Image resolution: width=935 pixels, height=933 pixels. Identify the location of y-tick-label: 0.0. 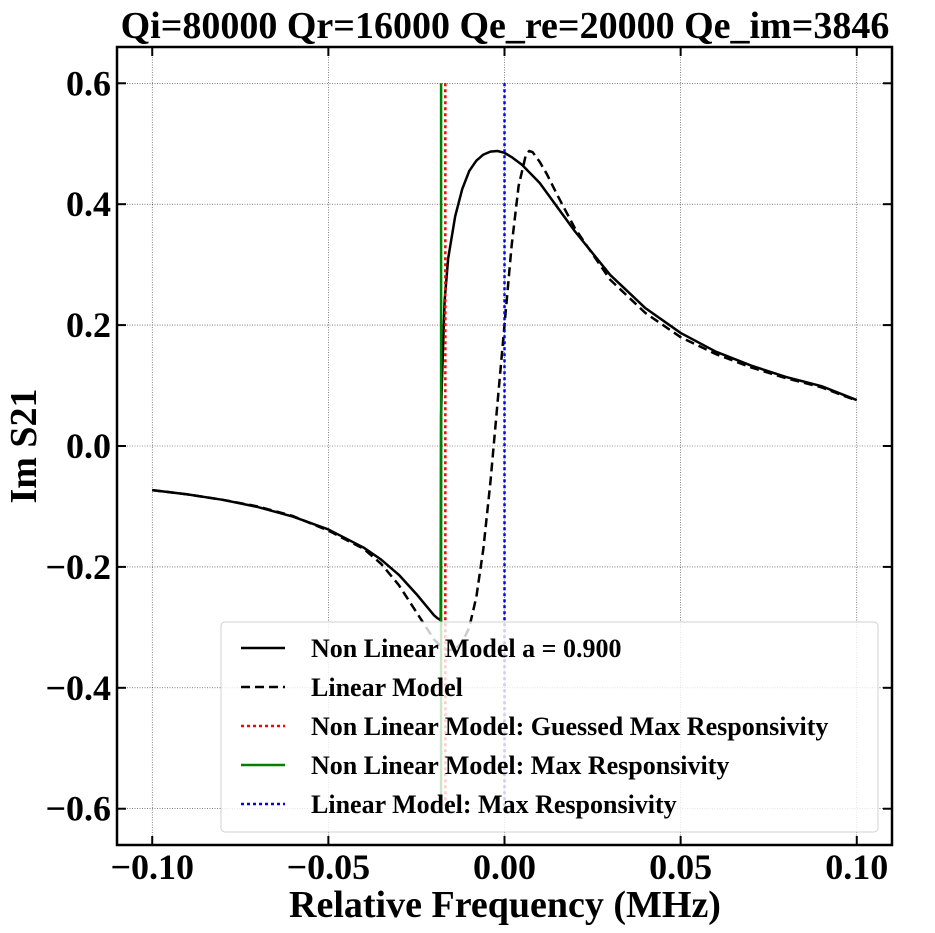
(88, 446).